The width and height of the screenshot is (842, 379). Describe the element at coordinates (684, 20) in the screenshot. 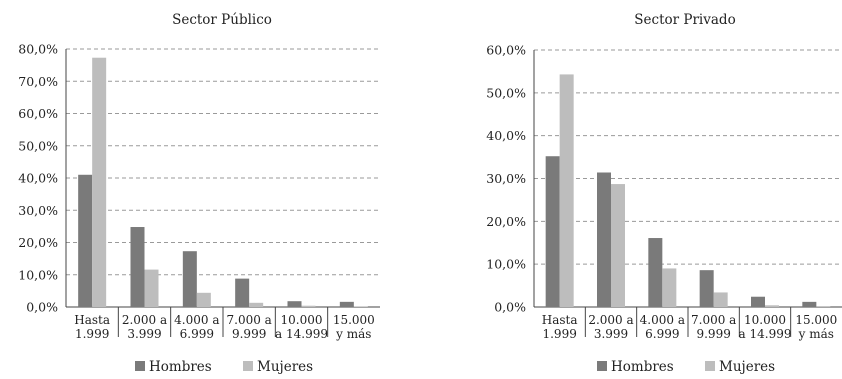

I see `chart-title: Sector Privado` at that location.